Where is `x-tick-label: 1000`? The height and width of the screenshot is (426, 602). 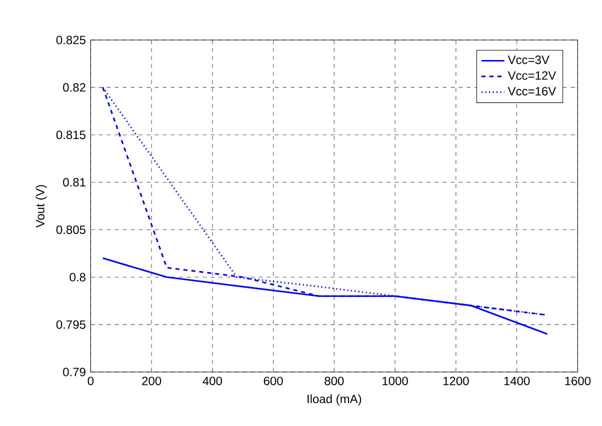
x-tick-label: 1000 is located at coordinates (395, 381).